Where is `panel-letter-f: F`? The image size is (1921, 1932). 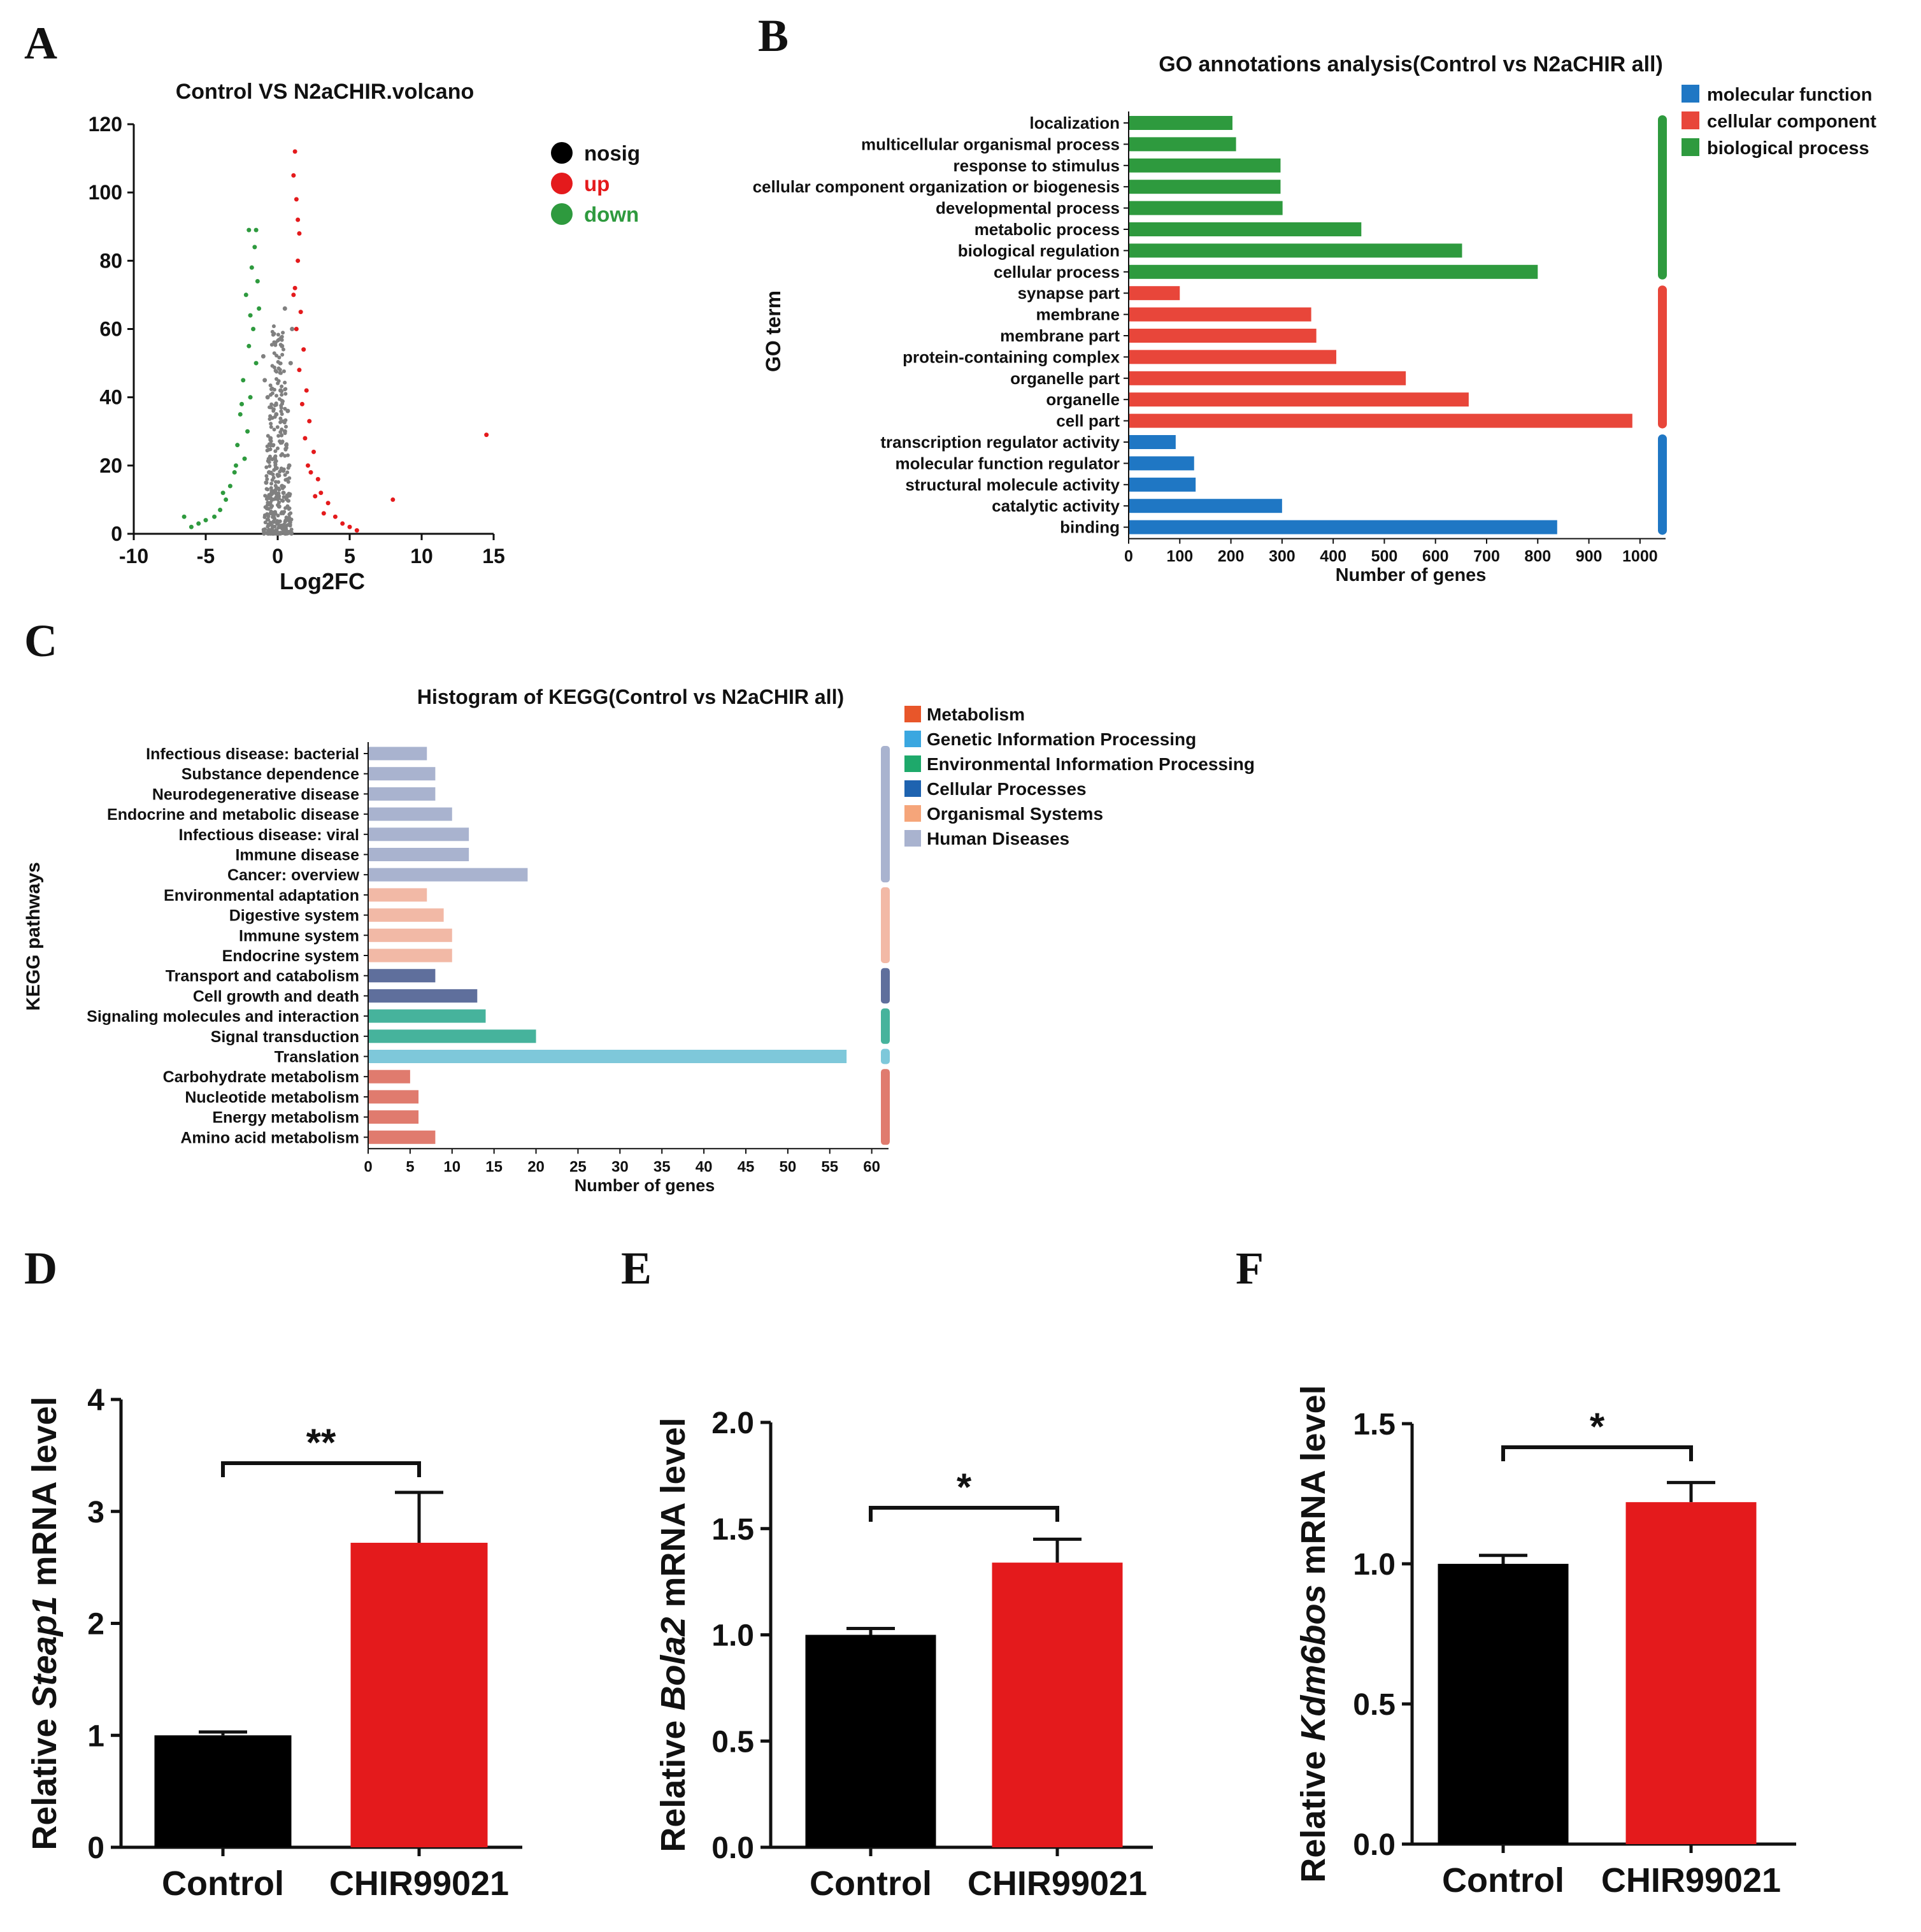 panel-letter-f: F is located at coordinates (1250, 1268).